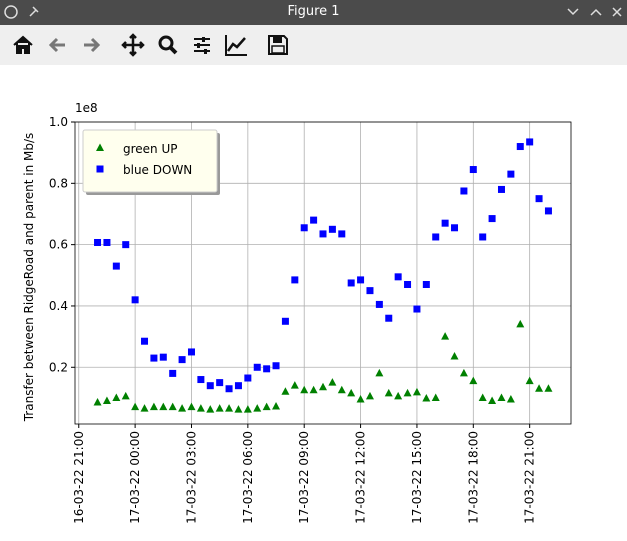 This screenshot has width=627, height=541. I want to click on zoom-button, so click(168, 45).